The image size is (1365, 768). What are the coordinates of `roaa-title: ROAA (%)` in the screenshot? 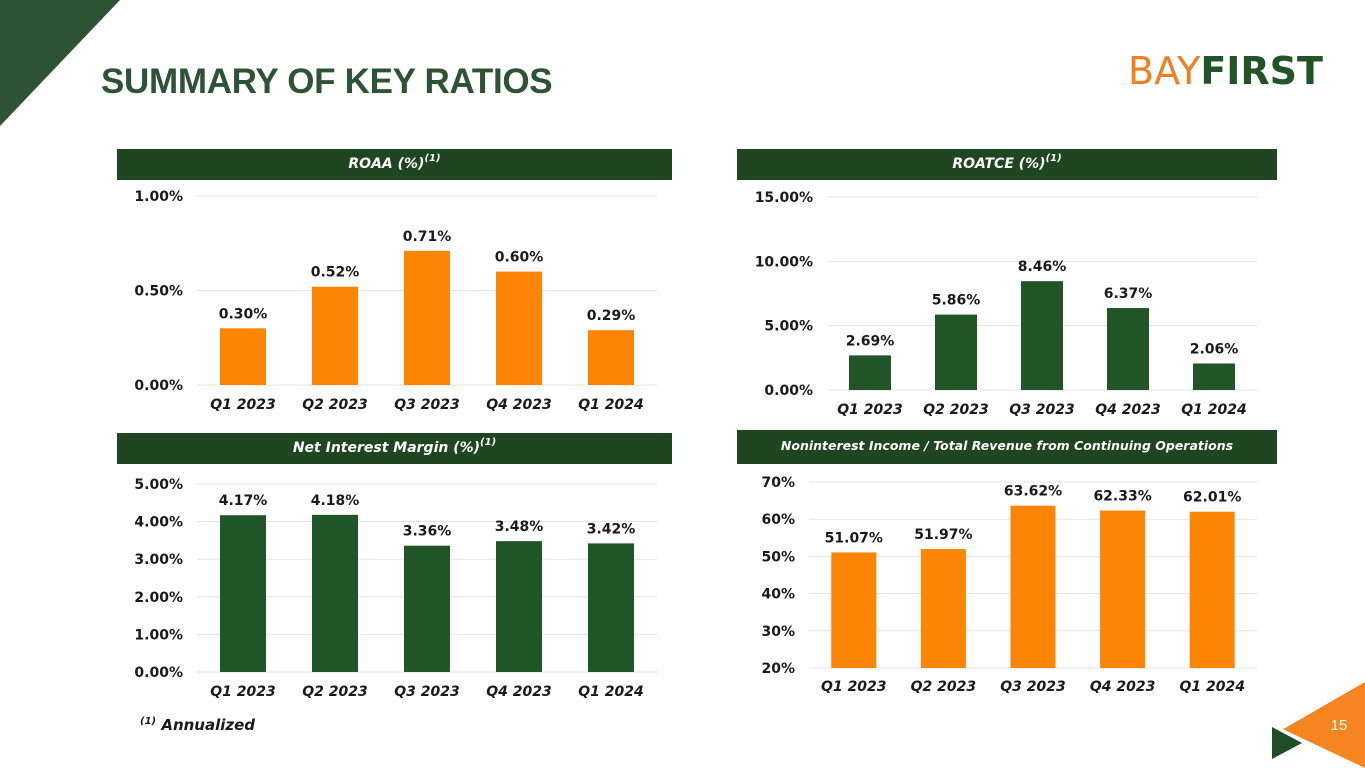 It's located at (386, 164).